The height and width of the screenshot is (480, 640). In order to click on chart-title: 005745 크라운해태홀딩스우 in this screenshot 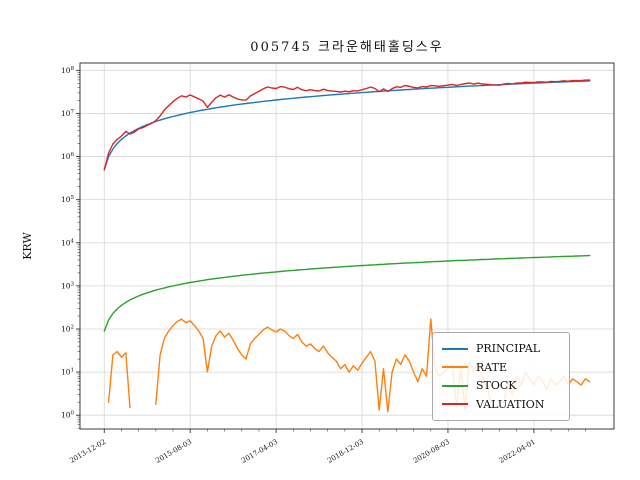, I will do `click(347, 47)`.